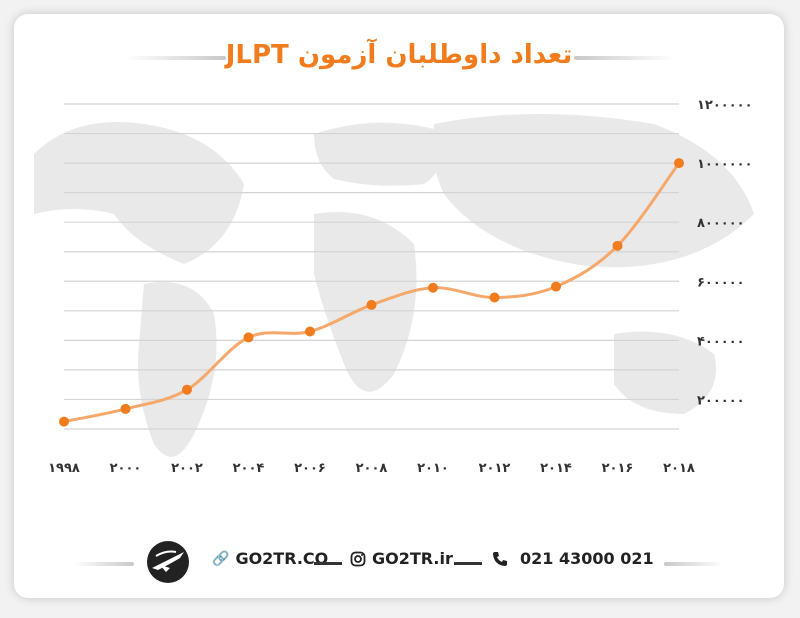 This screenshot has height=618, width=800. What do you see at coordinates (721, 223) in the screenshot?
I see `y-tick-label: ۸۰۰۰۰۰` at bounding box center [721, 223].